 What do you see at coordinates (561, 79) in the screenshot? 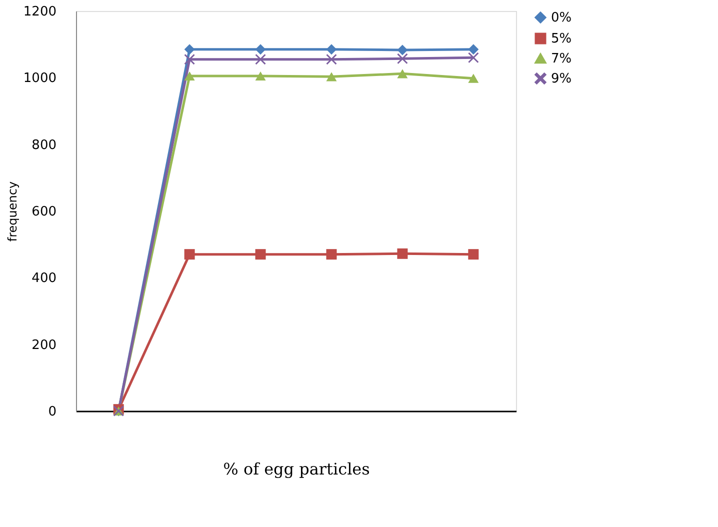
I see `legend-label: 9%` at bounding box center [561, 79].